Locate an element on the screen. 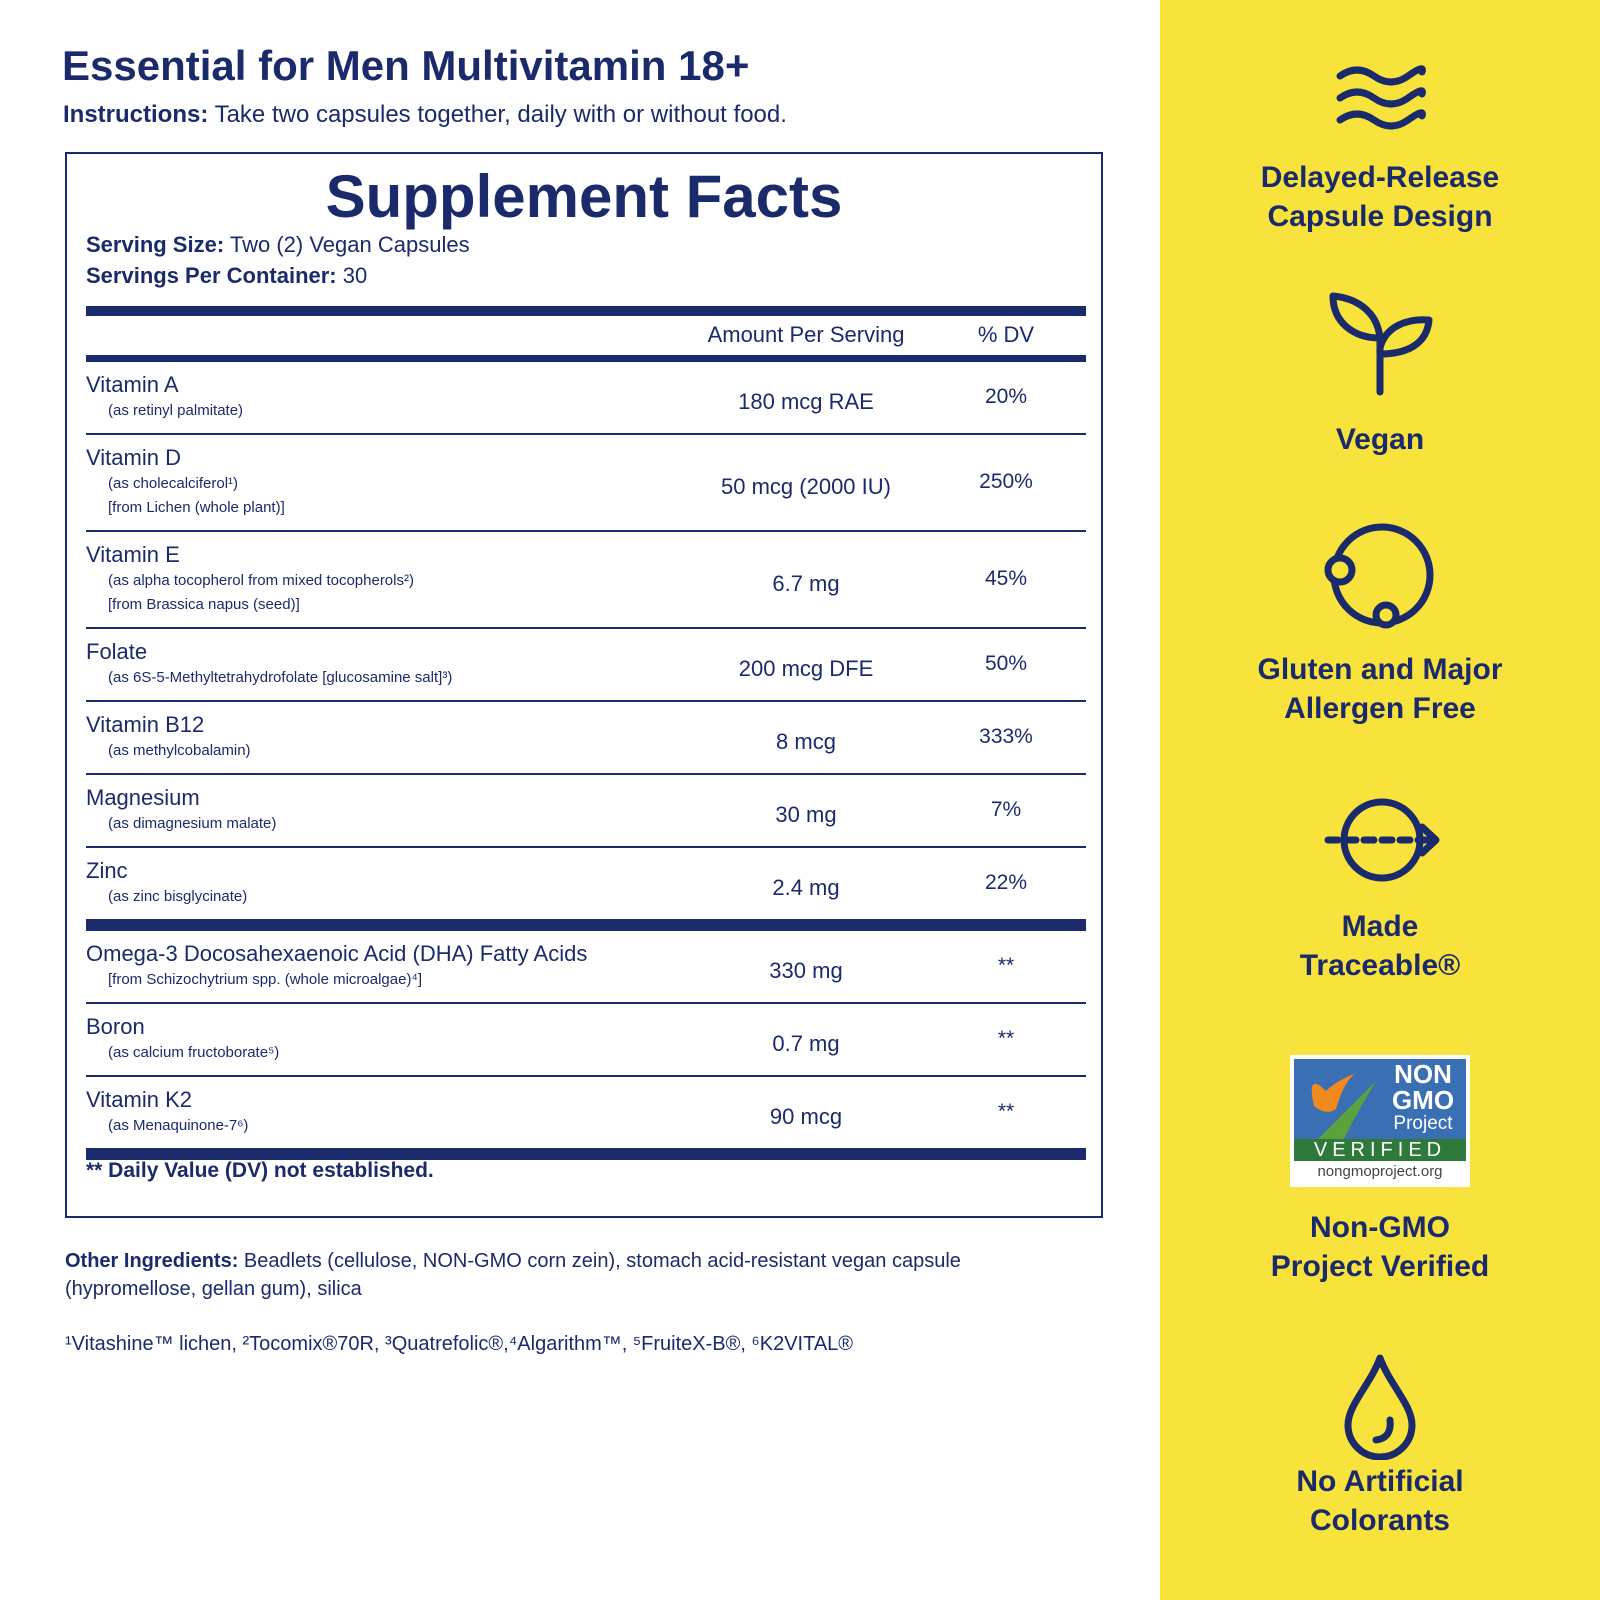 Image resolution: width=1600 pixels, height=1600 pixels. badge-verified: VERIFIED is located at coordinates (1380, 1150).